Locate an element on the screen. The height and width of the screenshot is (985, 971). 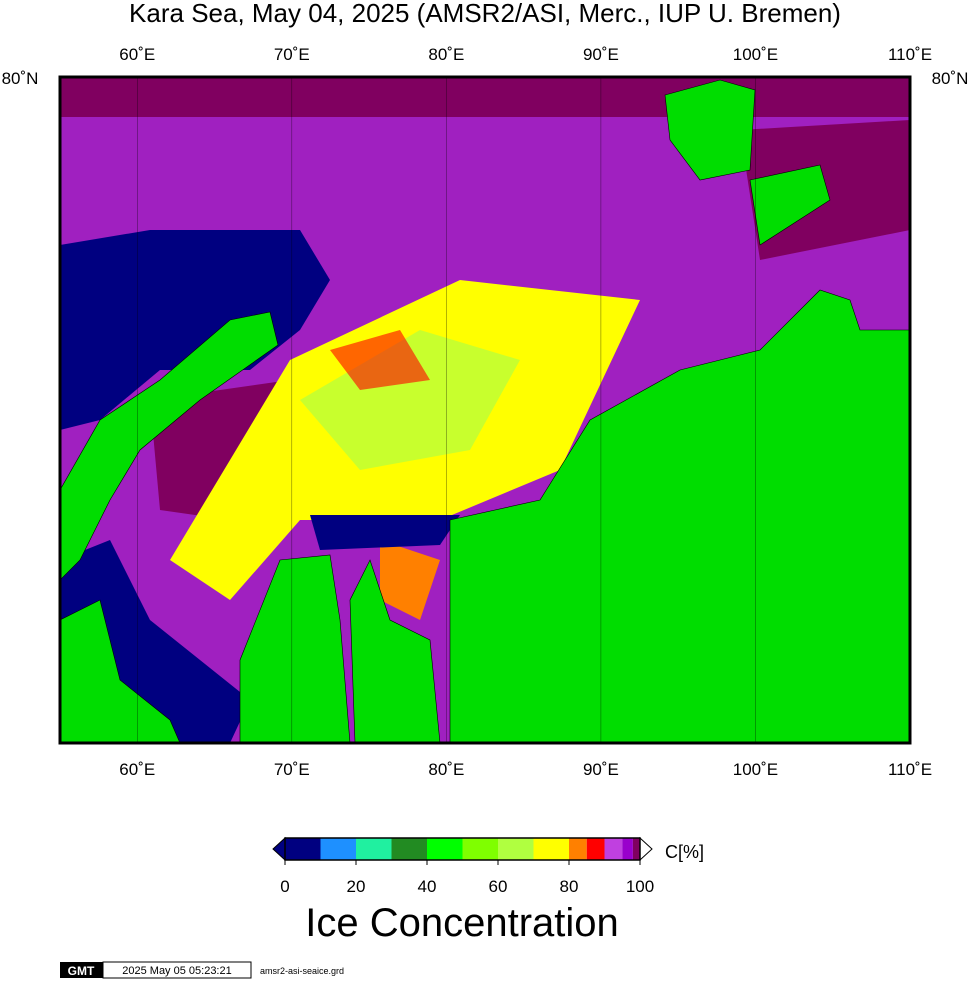
colorbar-tick-label: 40 is located at coordinates (427, 886).